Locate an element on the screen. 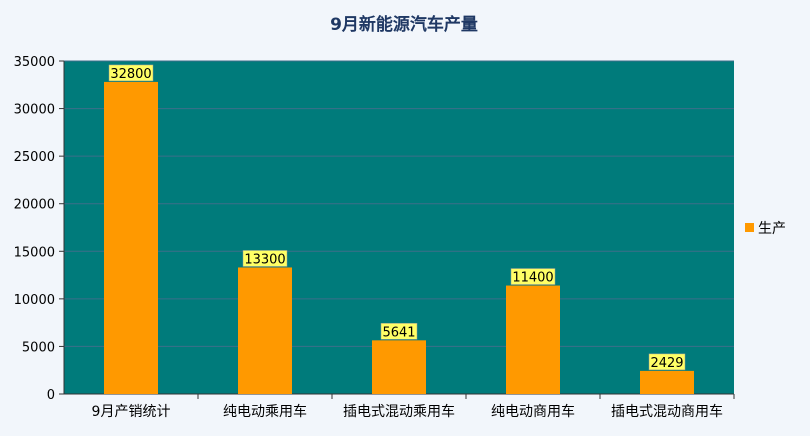 The height and width of the screenshot is (436, 810). data-label-text: 2429 is located at coordinates (666, 363).